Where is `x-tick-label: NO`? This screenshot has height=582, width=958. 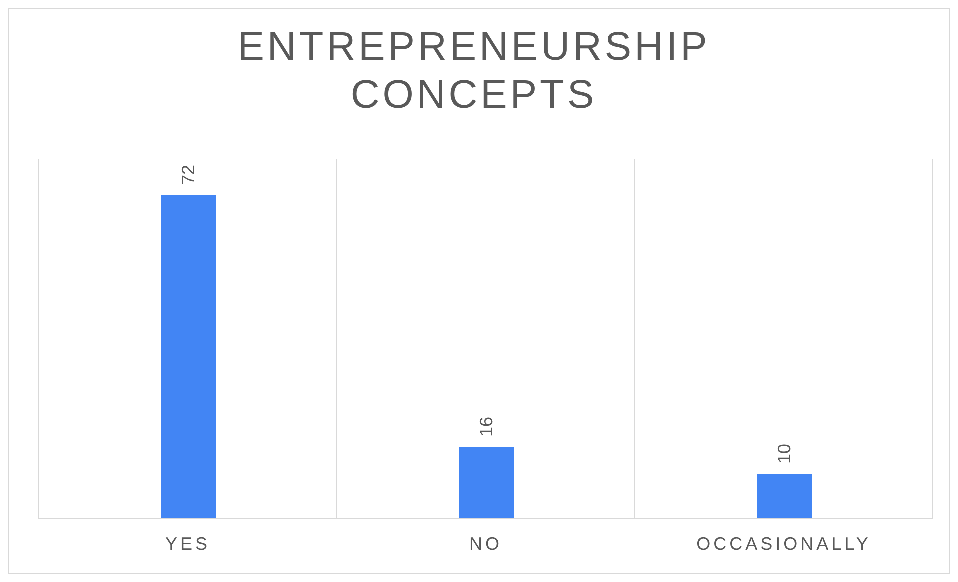 x-tick-label: NO is located at coordinates (486, 544).